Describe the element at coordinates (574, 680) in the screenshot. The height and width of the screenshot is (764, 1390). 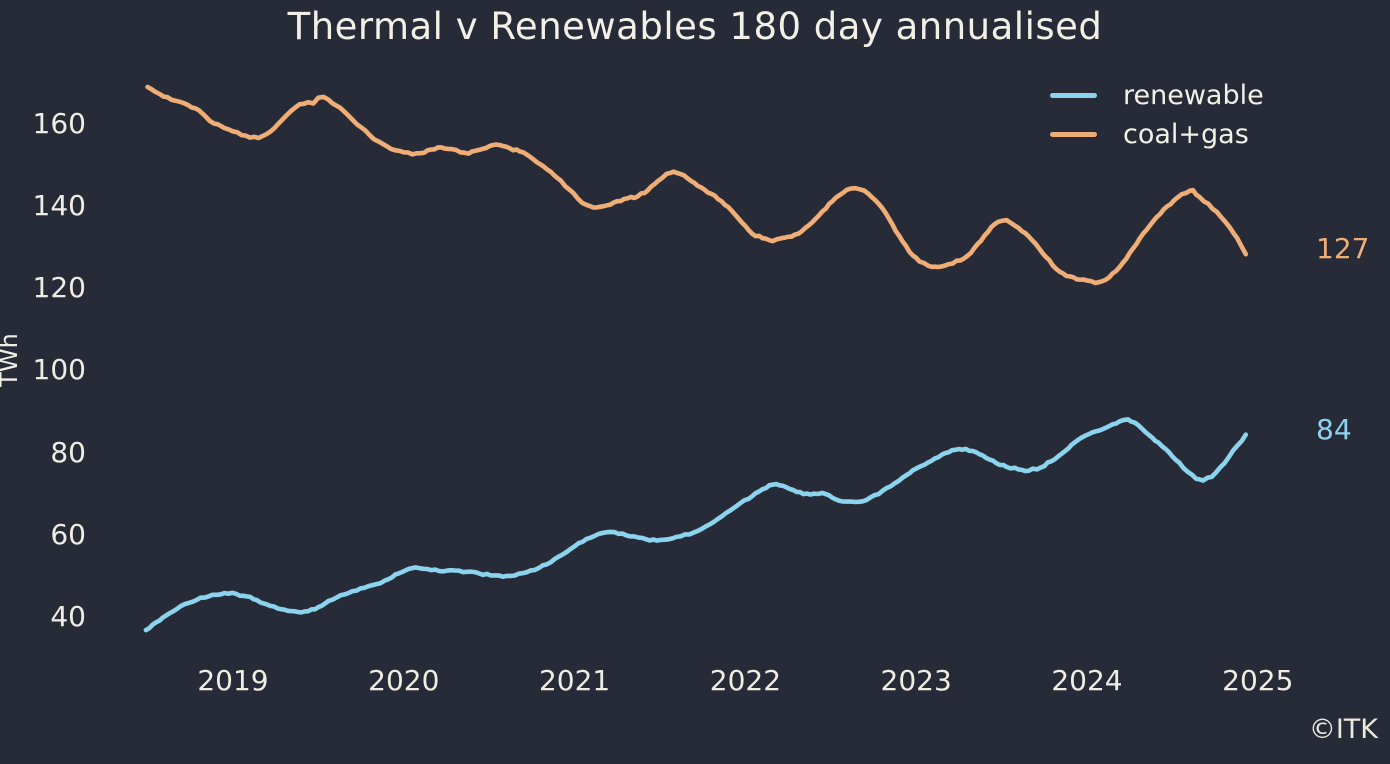
I see `x-tick-label: 2021` at that location.